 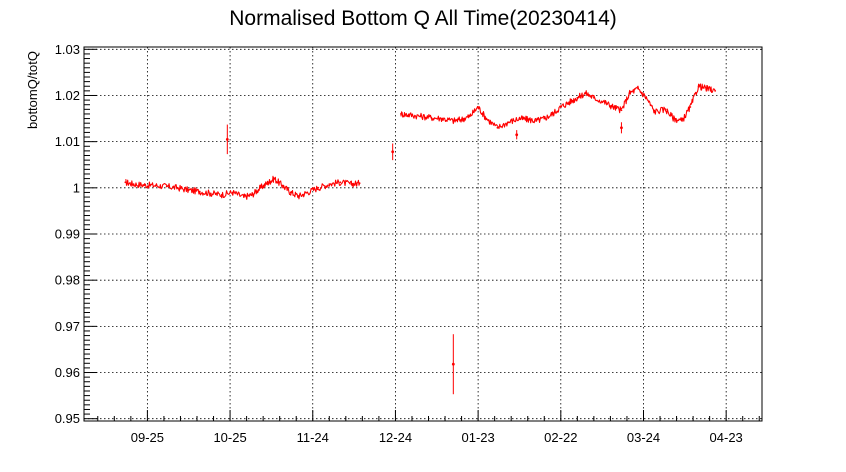 I want to click on x-tick-label: 02-22, so click(x=560, y=437).